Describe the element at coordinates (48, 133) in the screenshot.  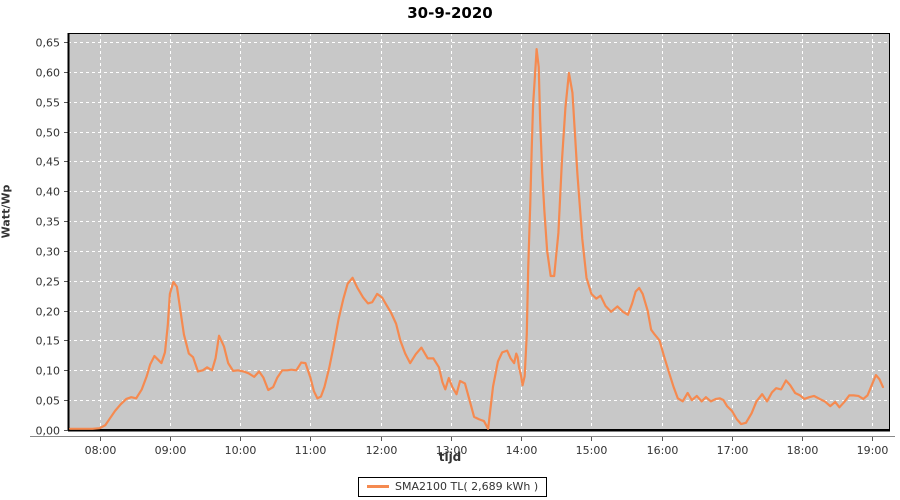
I see `y-tick-label: 0,50` at that location.